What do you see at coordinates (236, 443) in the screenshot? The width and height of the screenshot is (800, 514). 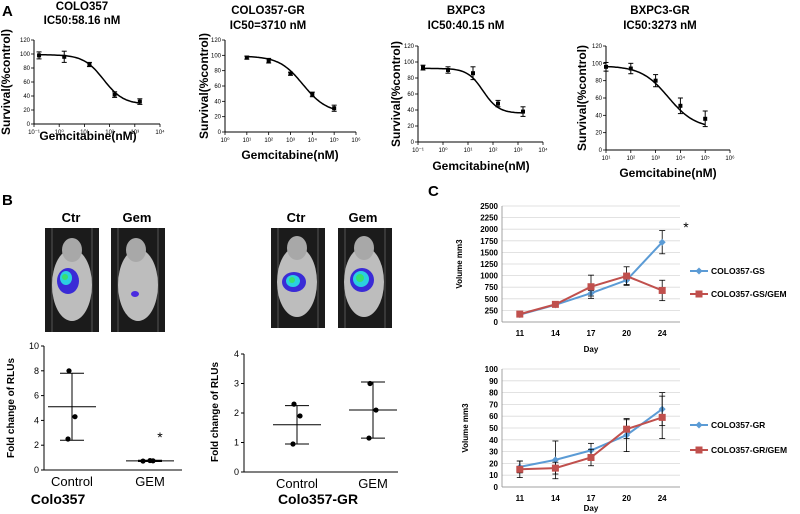 I see `y-tick-label: 1` at bounding box center [236, 443].